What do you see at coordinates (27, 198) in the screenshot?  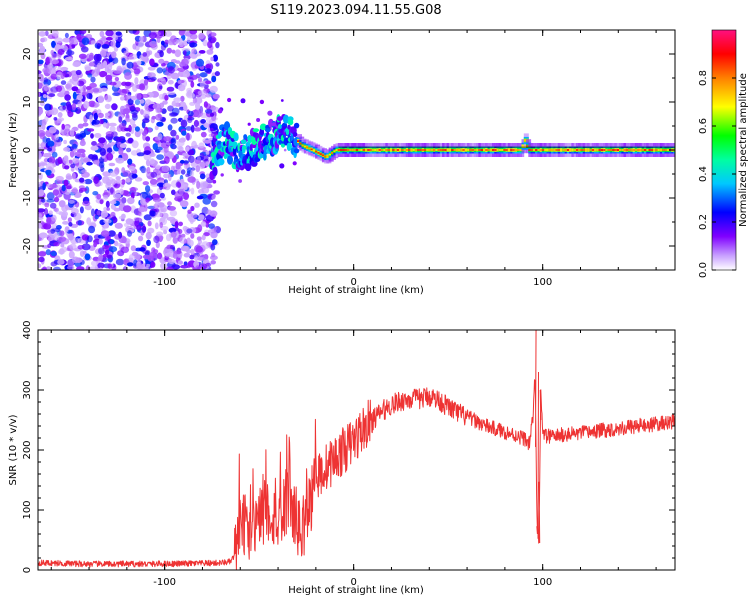 I see `y-tick-label: -10` at bounding box center [27, 198].